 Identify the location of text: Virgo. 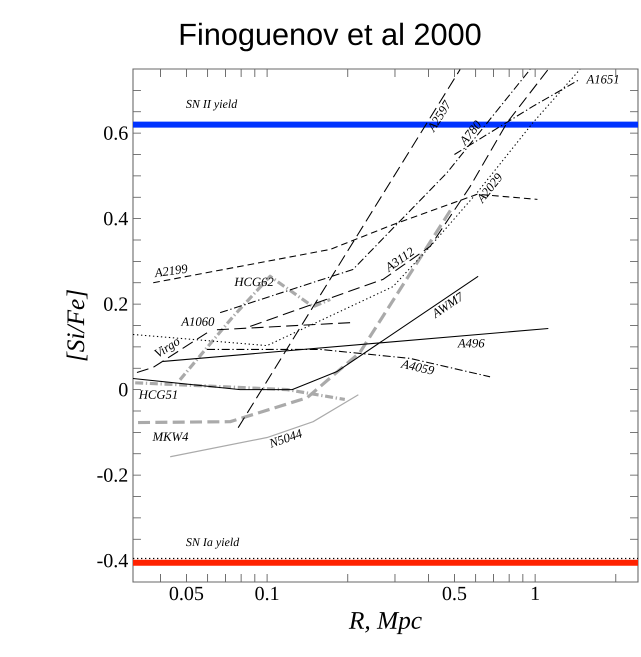
(167, 348).